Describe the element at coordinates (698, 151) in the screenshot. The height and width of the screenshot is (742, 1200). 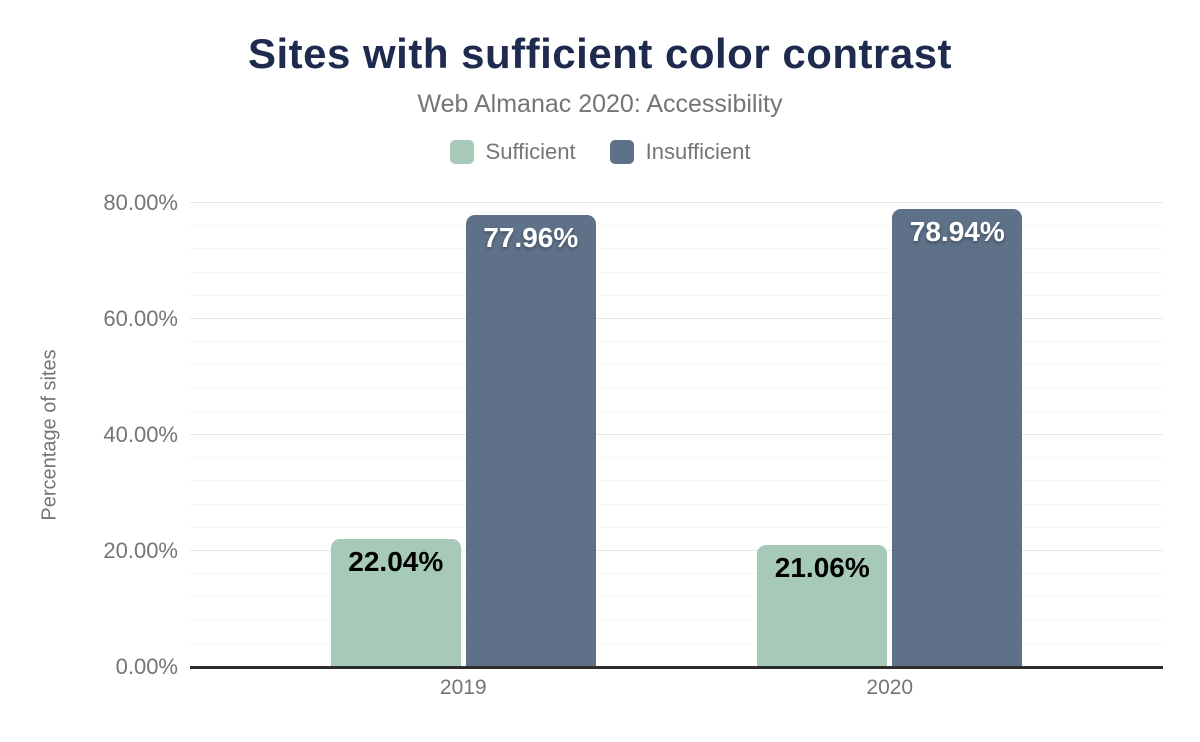
I see `legend-label-insufficient: Insufficient` at that location.